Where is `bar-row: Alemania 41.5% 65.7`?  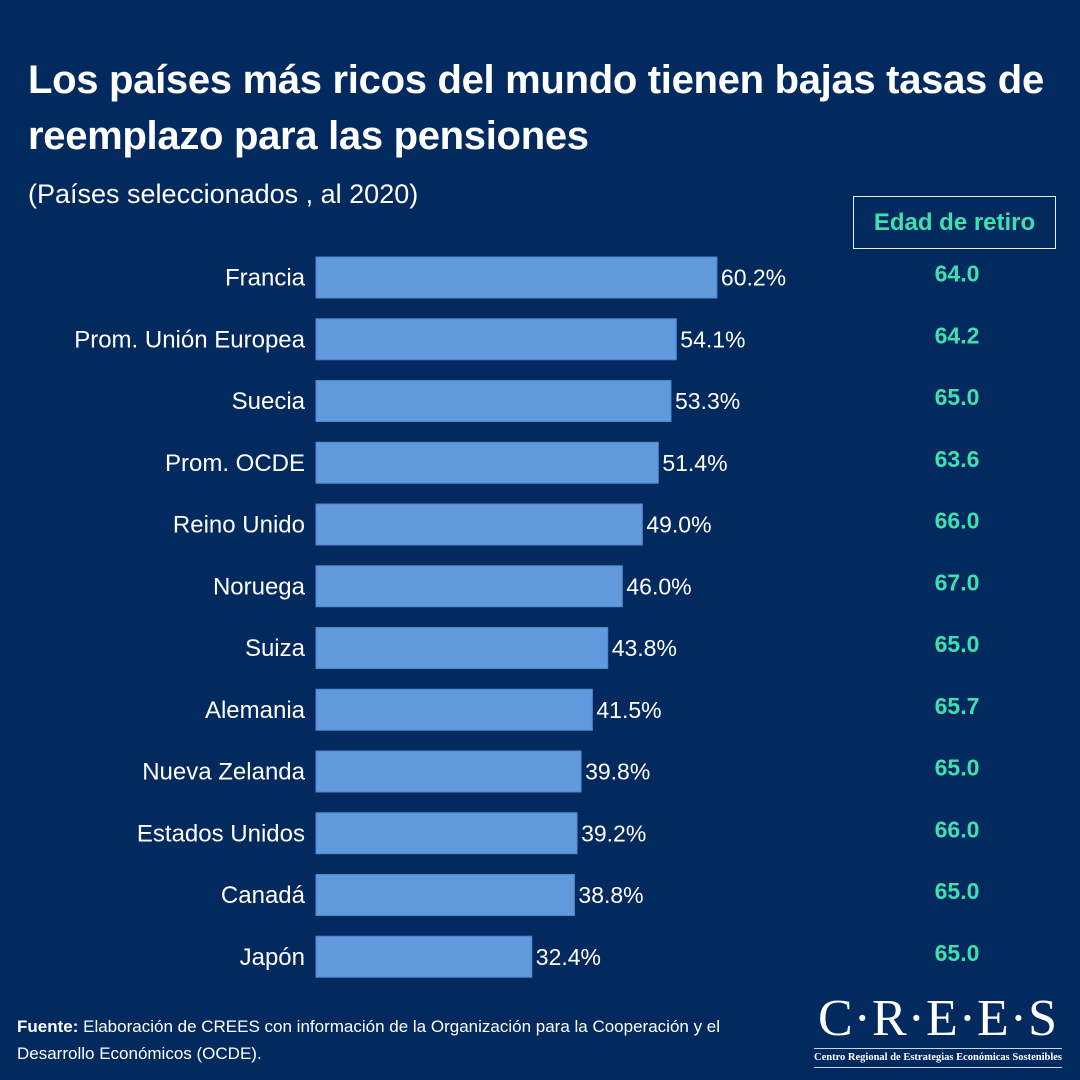
bar-row: Alemania 41.5% 65.7 is located at coordinates (592, 709).